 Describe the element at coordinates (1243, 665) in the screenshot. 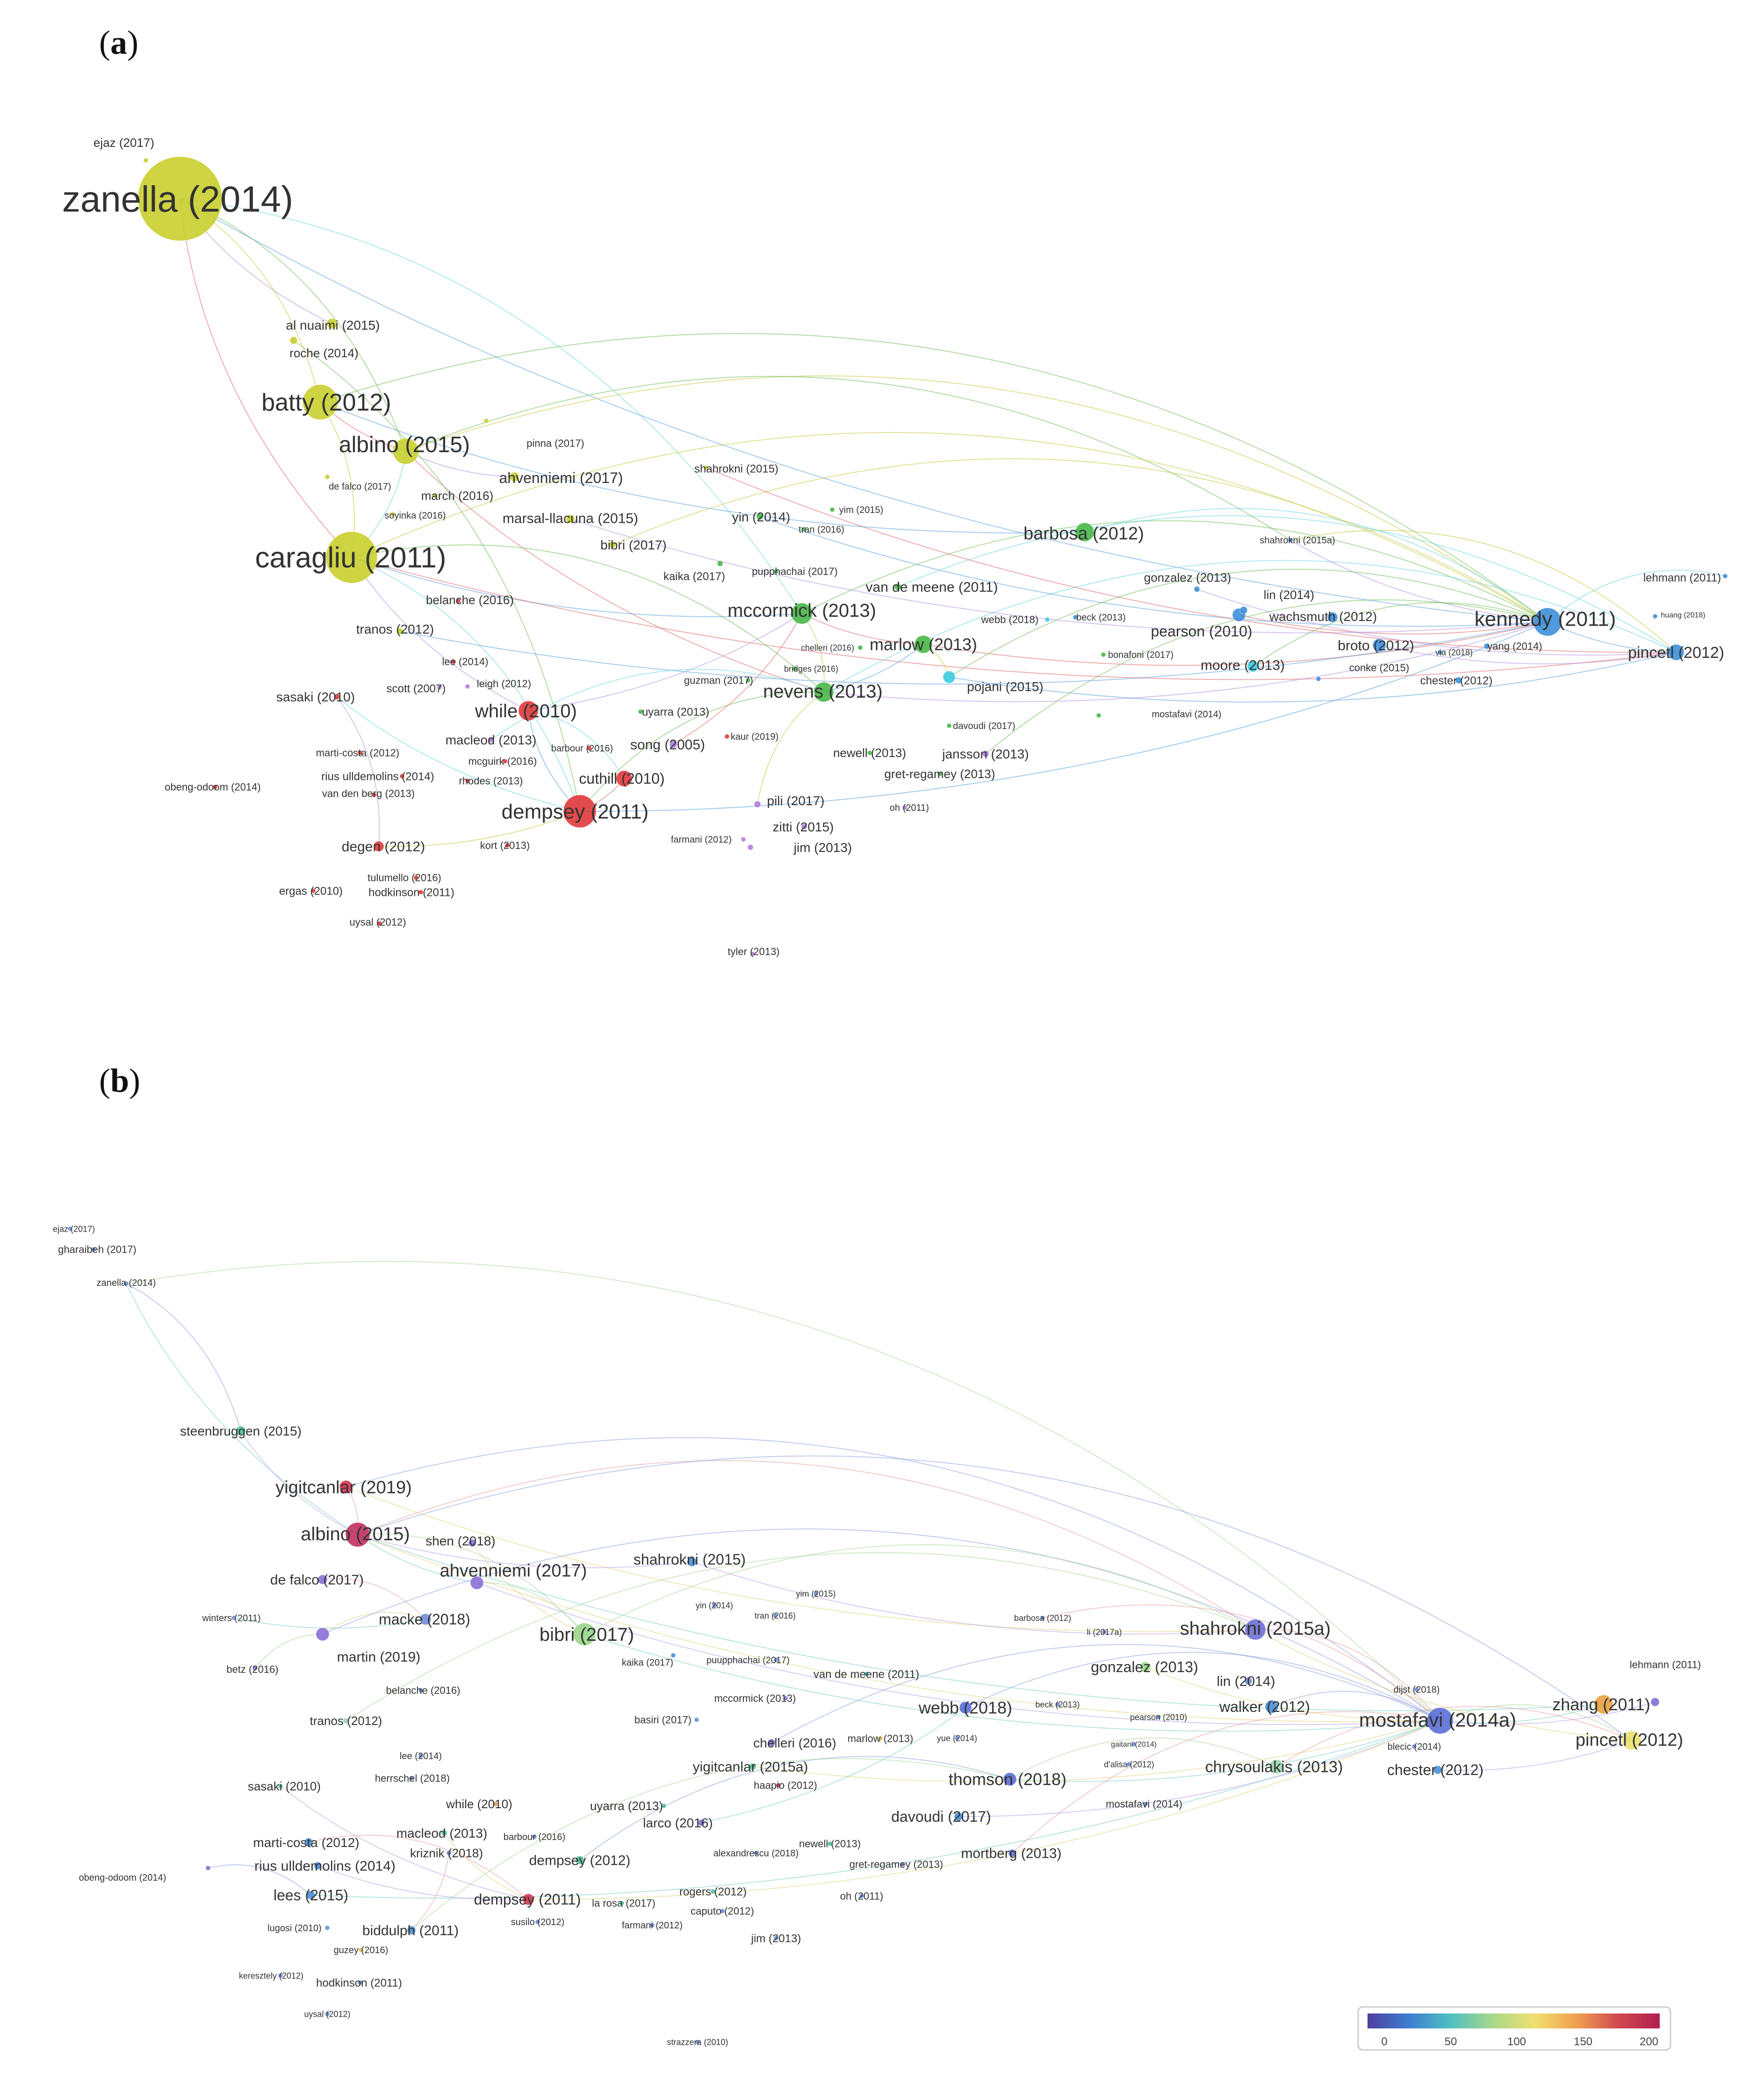

I see `node-label-moore-2013: moore (2013)` at that location.